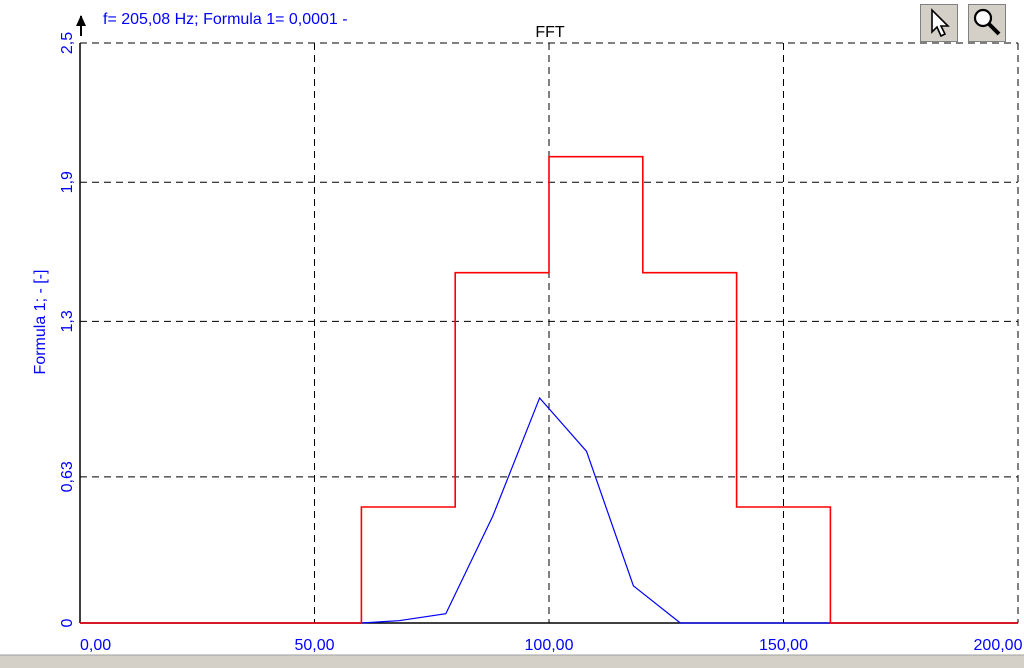  I want to click on x-tick-label: 0,00, so click(95, 645).